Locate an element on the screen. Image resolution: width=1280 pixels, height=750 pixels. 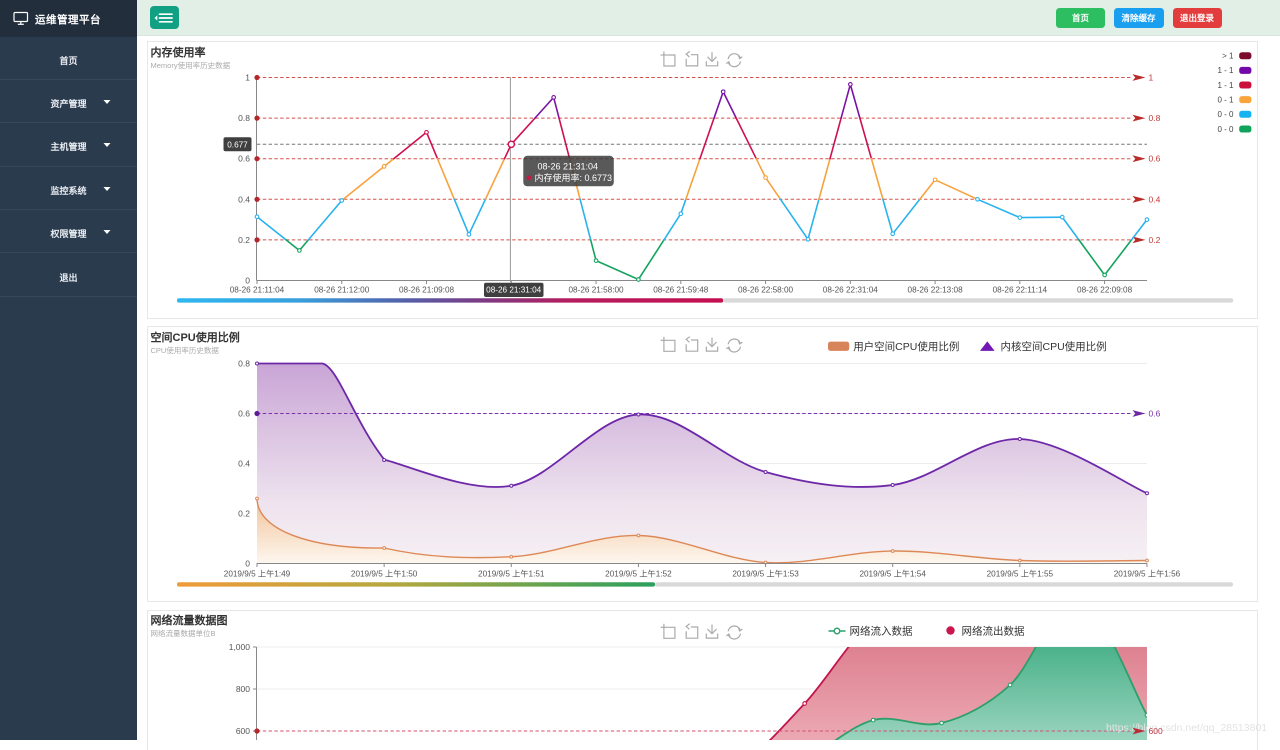
svg-text: 08-26 21:58:00 is located at coordinates (596, 290).